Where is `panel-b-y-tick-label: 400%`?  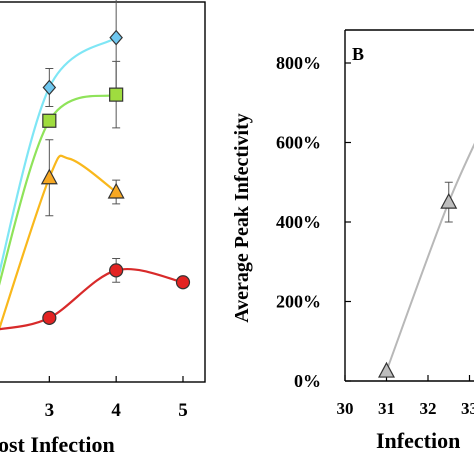
panel-b-y-tick-label: 400% is located at coordinates (298, 222).